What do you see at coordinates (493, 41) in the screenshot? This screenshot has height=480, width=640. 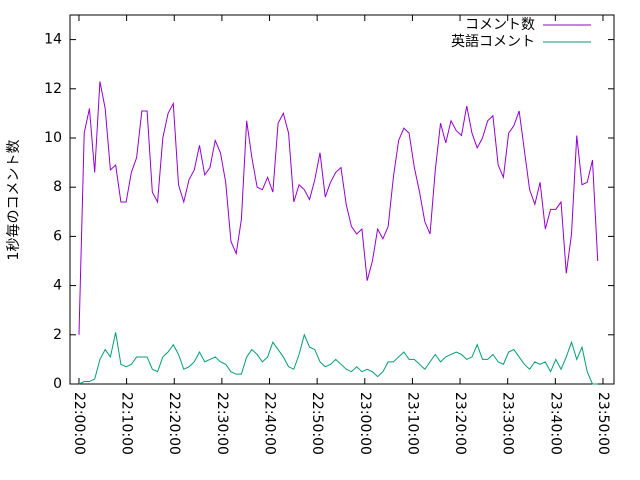 I see `legend-label: 英語コメント` at bounding box center [493, 41].